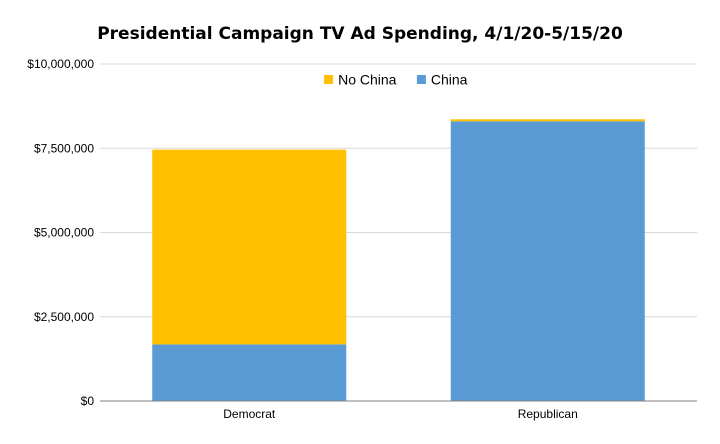 The image size is (720, 444). What do you see at coordinates (249, 247) in the screenshot?
I see `bar-democrat-no-china` at bounding box center [249, 247].